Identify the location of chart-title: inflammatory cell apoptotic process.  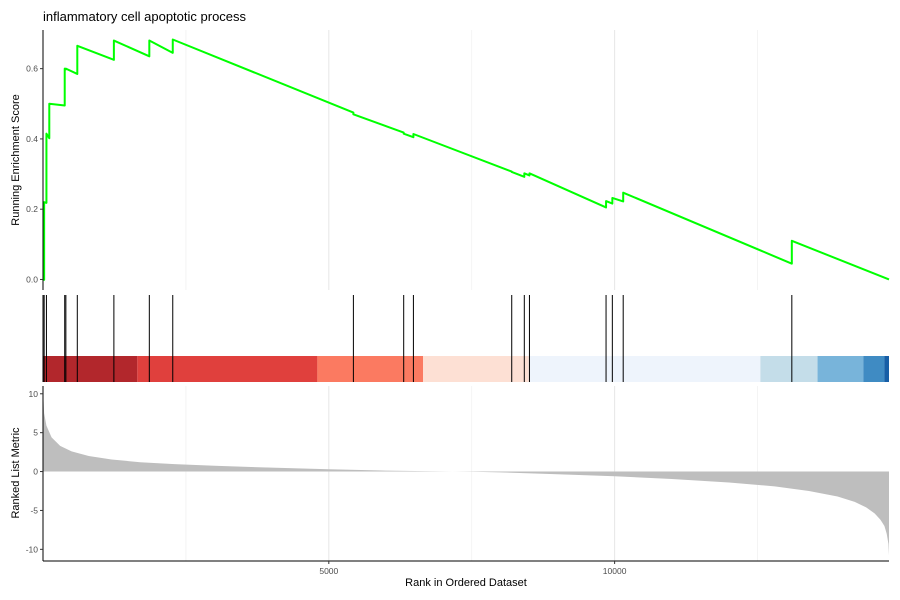
(145, 16).